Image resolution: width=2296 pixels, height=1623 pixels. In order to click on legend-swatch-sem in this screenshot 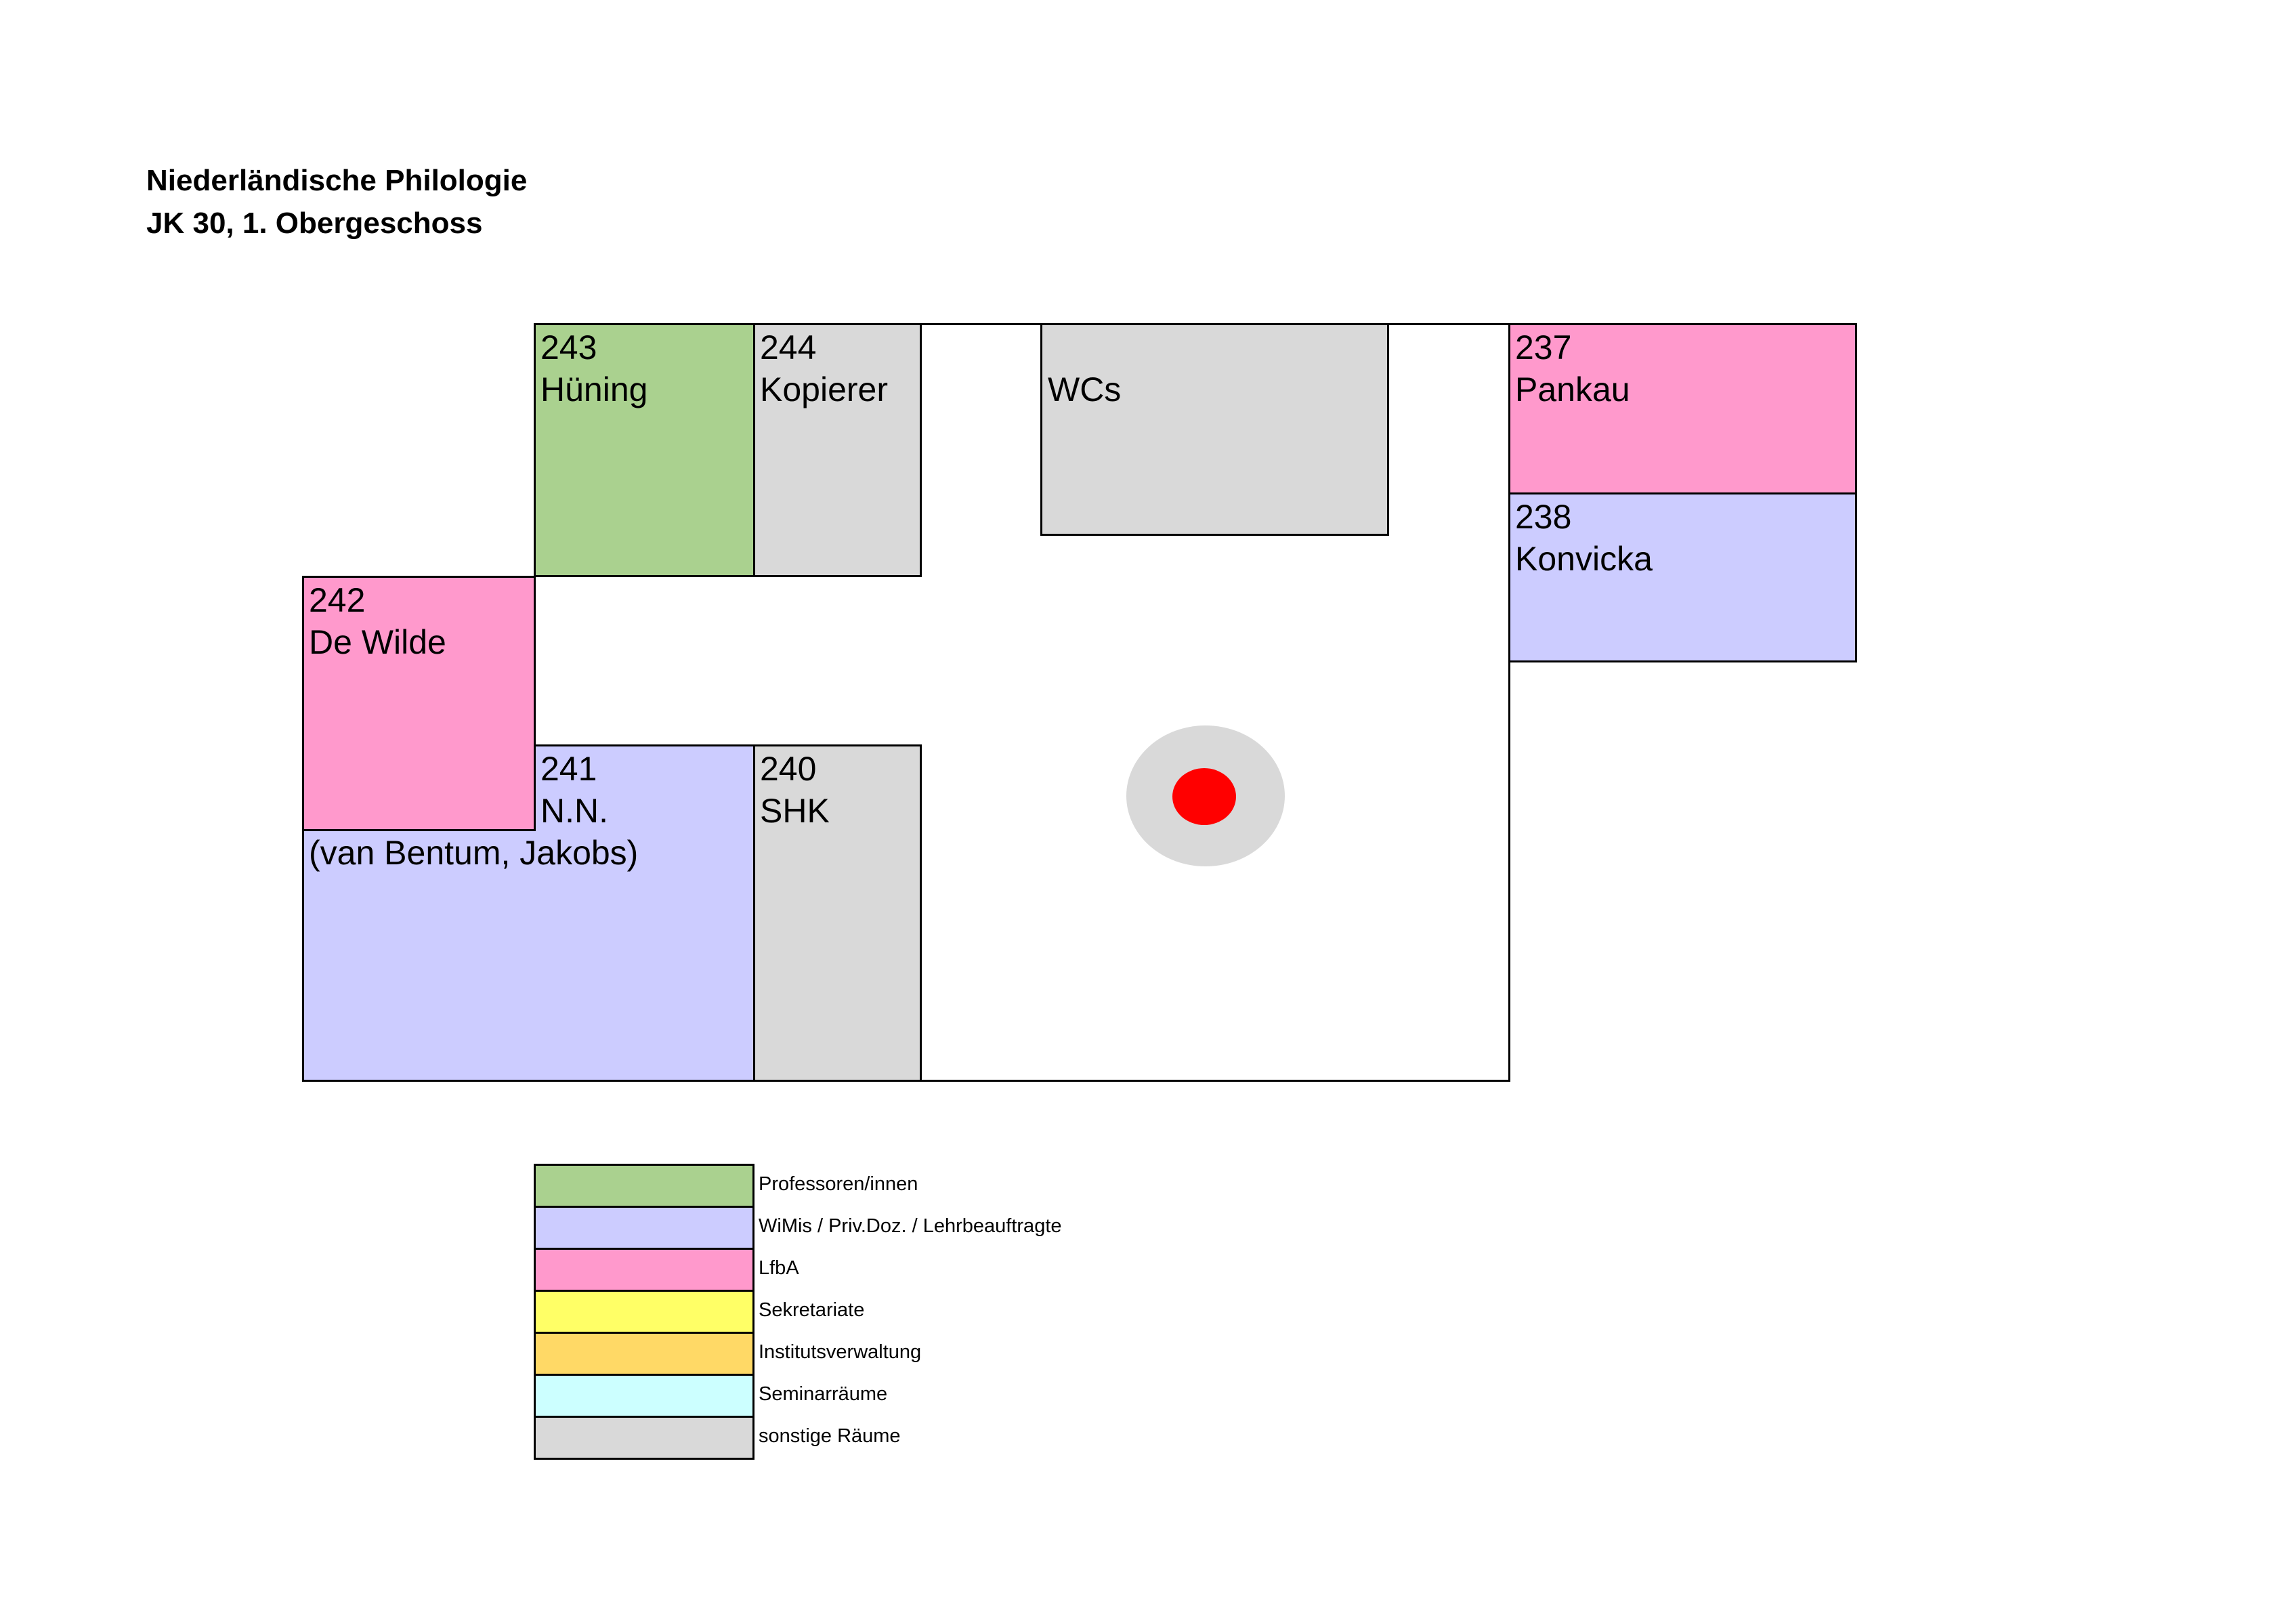, I will do `click(644, 1396)`.